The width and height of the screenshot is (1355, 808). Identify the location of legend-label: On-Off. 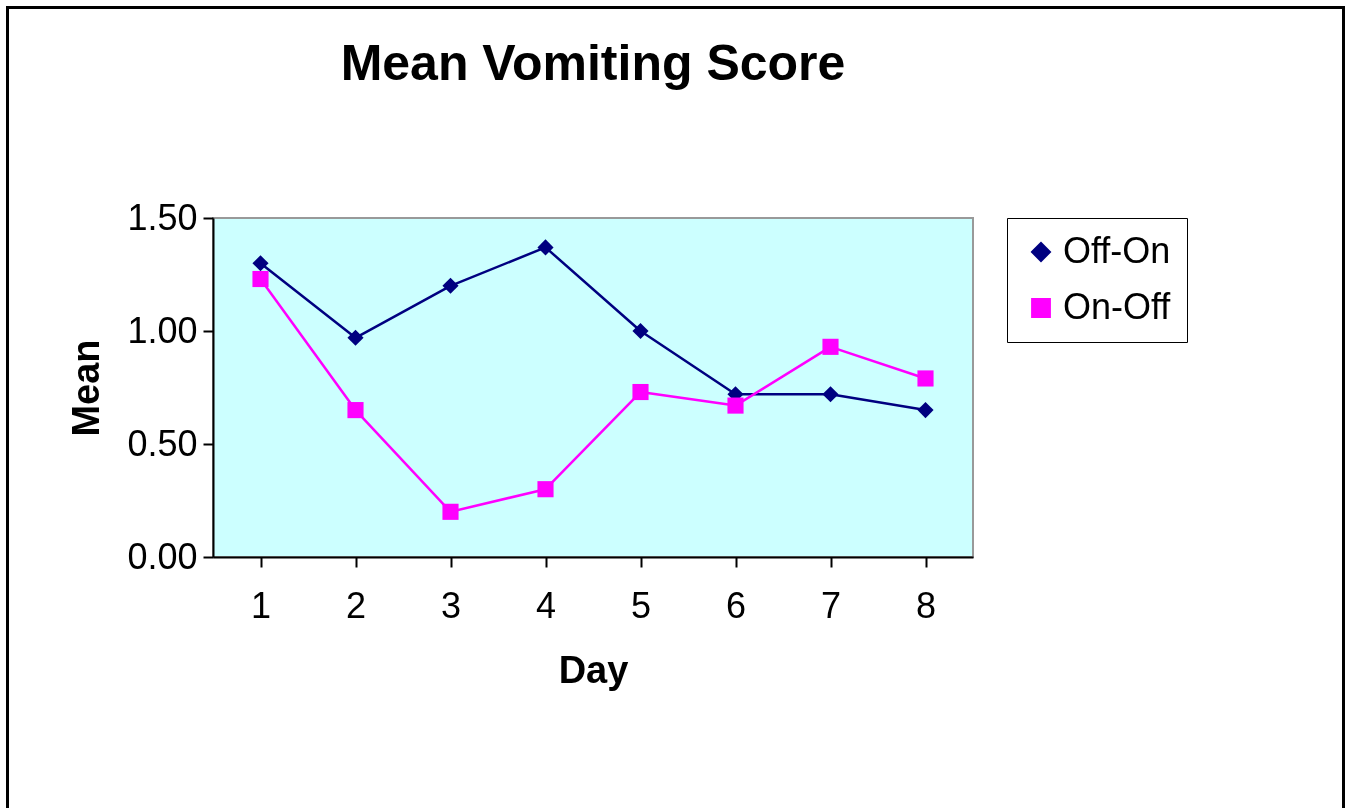
(1117, 306).